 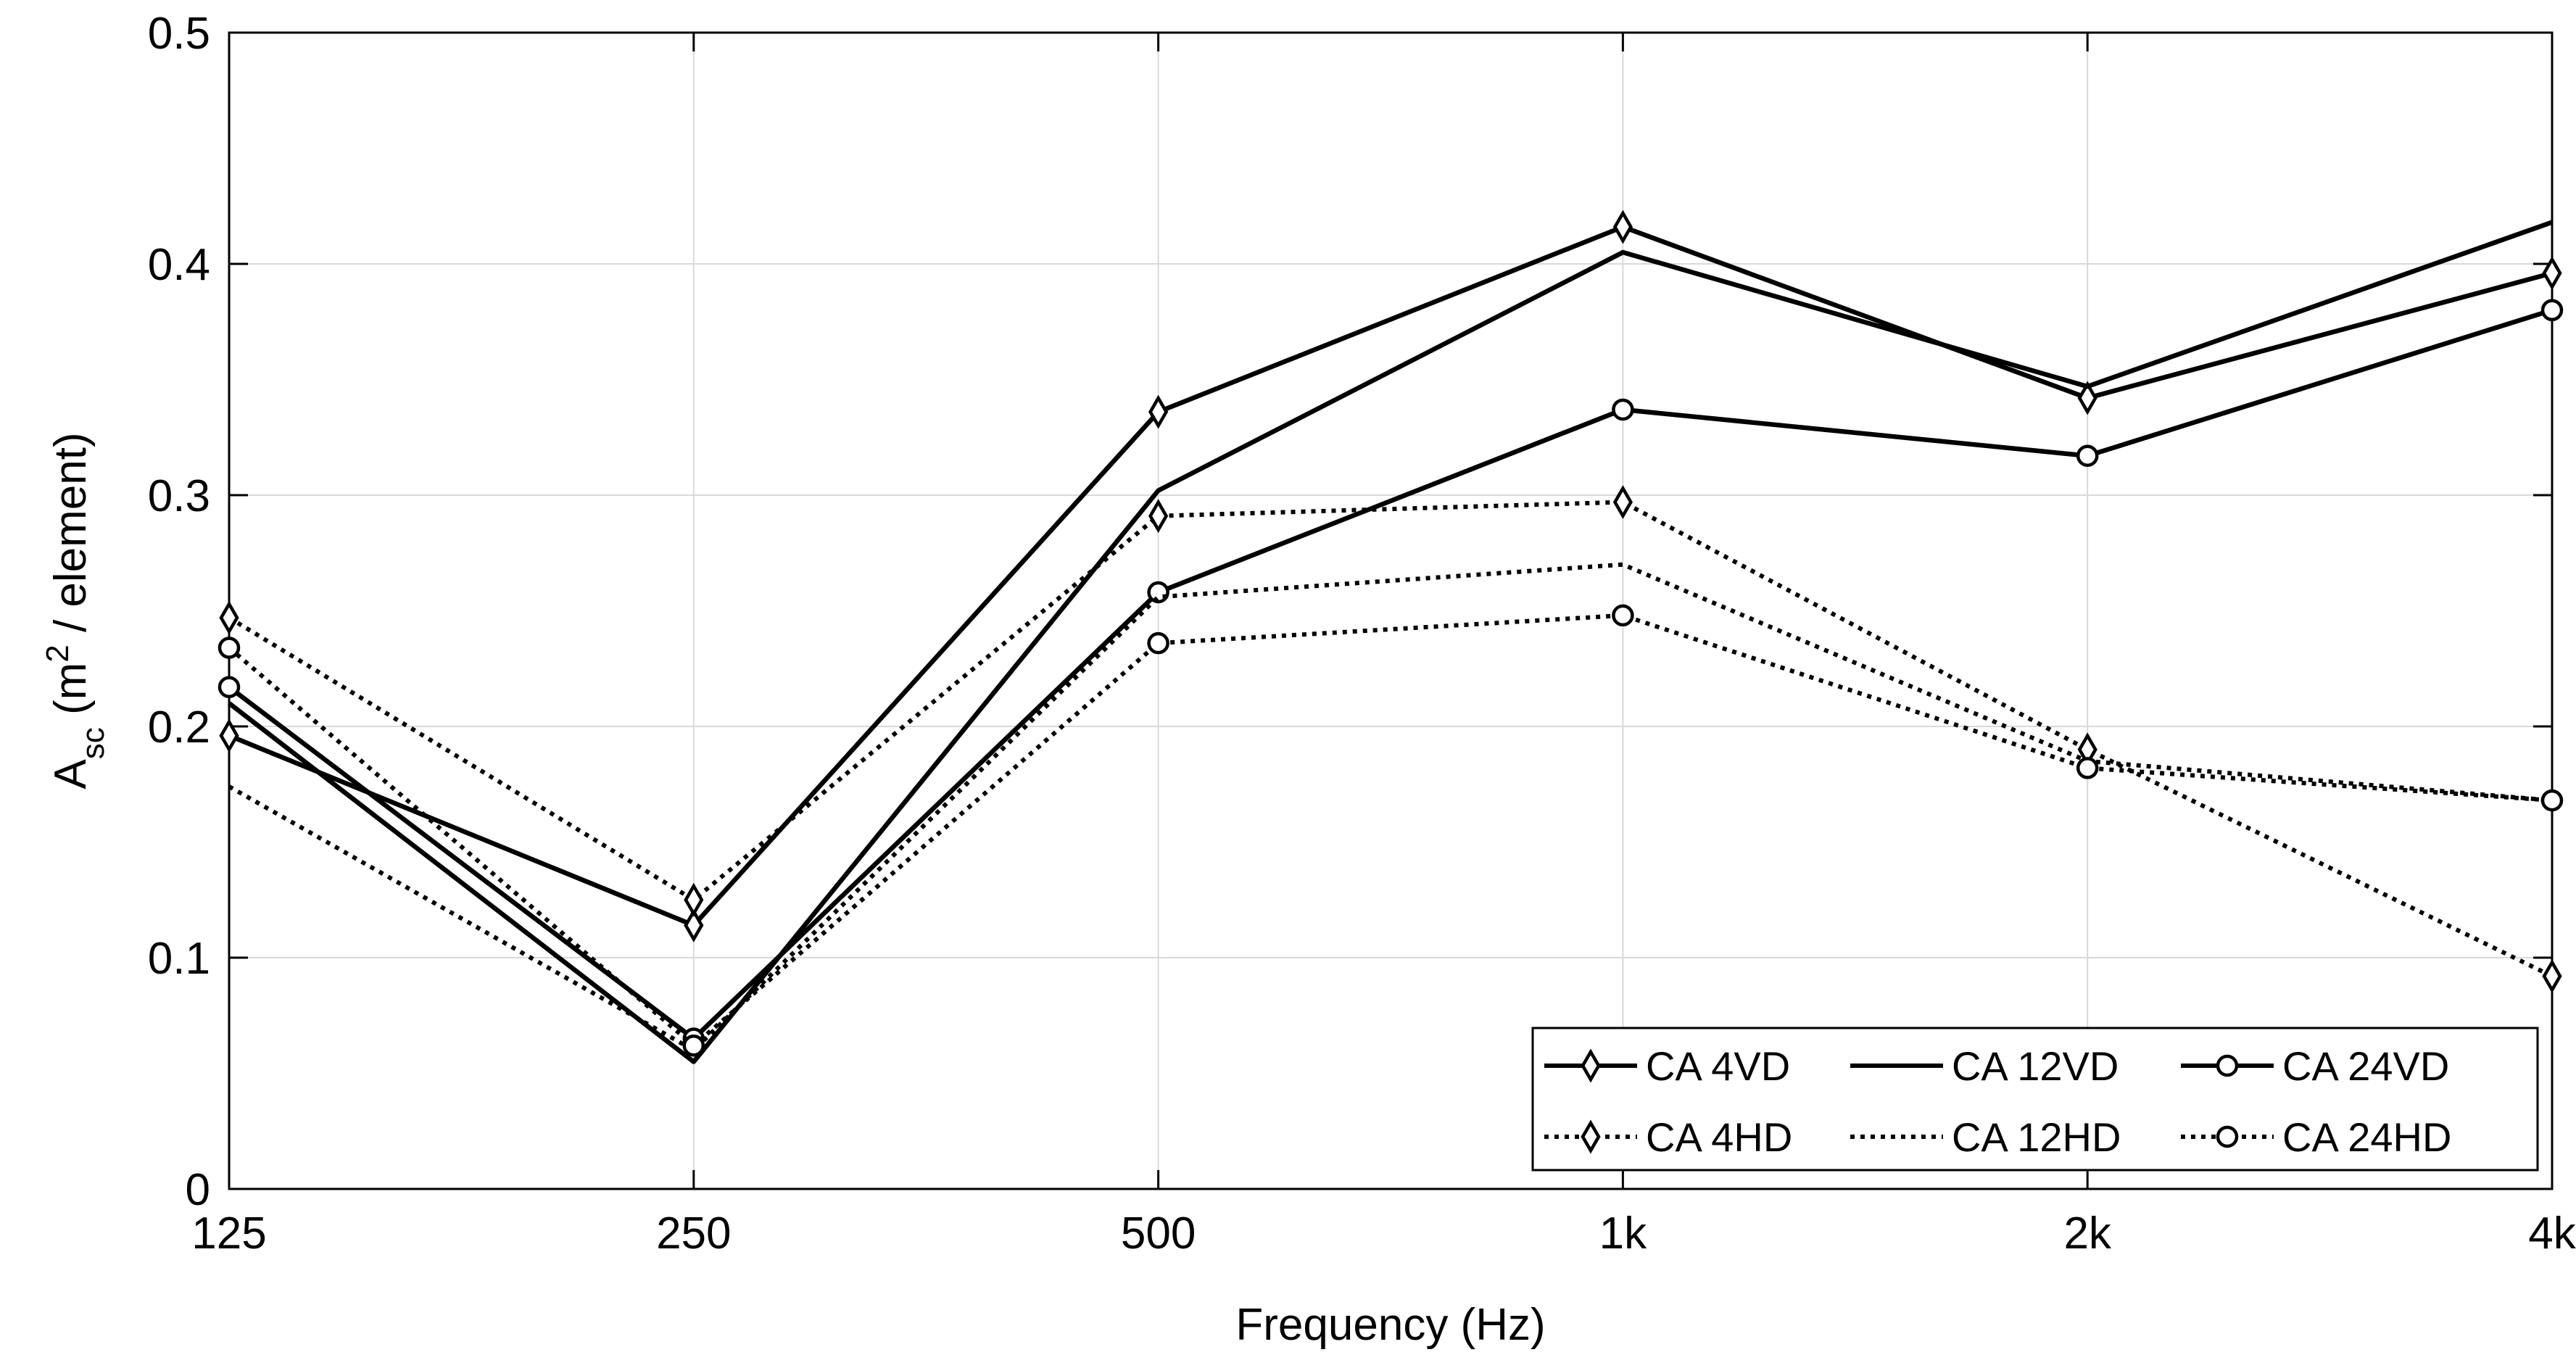 What do you see at coordinates (179, 34) in the screenshot?
I see `y-tick-label: 0.5` at bounding box center [179, 34].